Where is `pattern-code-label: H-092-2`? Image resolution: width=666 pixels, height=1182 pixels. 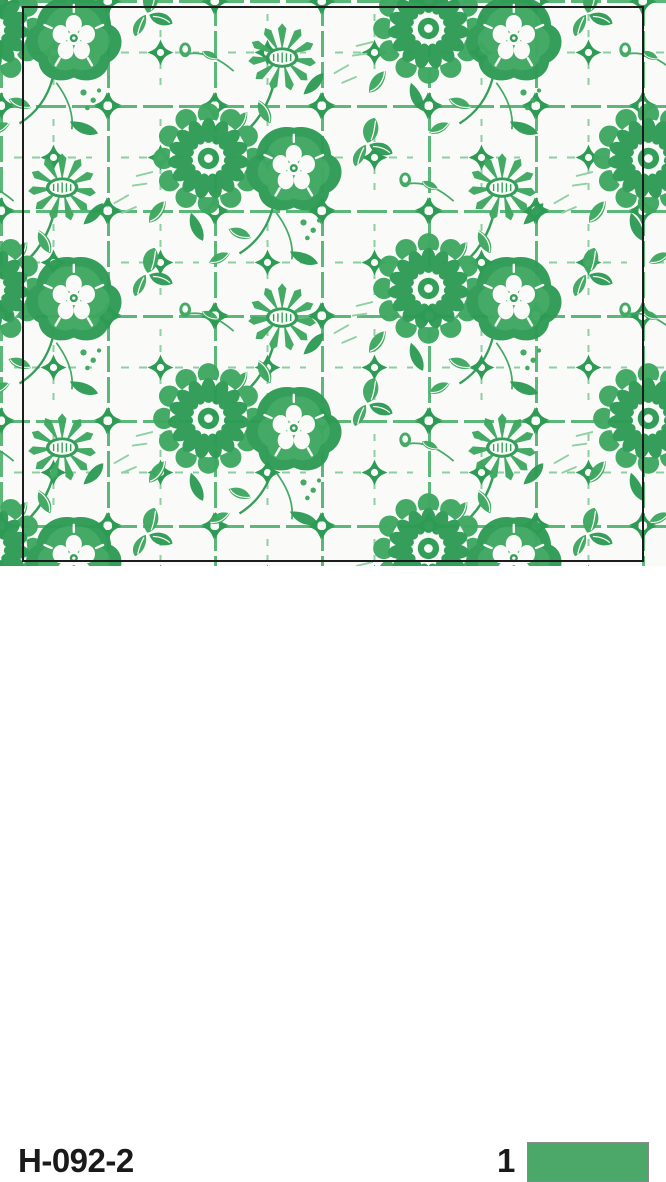 pattern-code-label: H-092-2 is located at coordinates (76, 1160).